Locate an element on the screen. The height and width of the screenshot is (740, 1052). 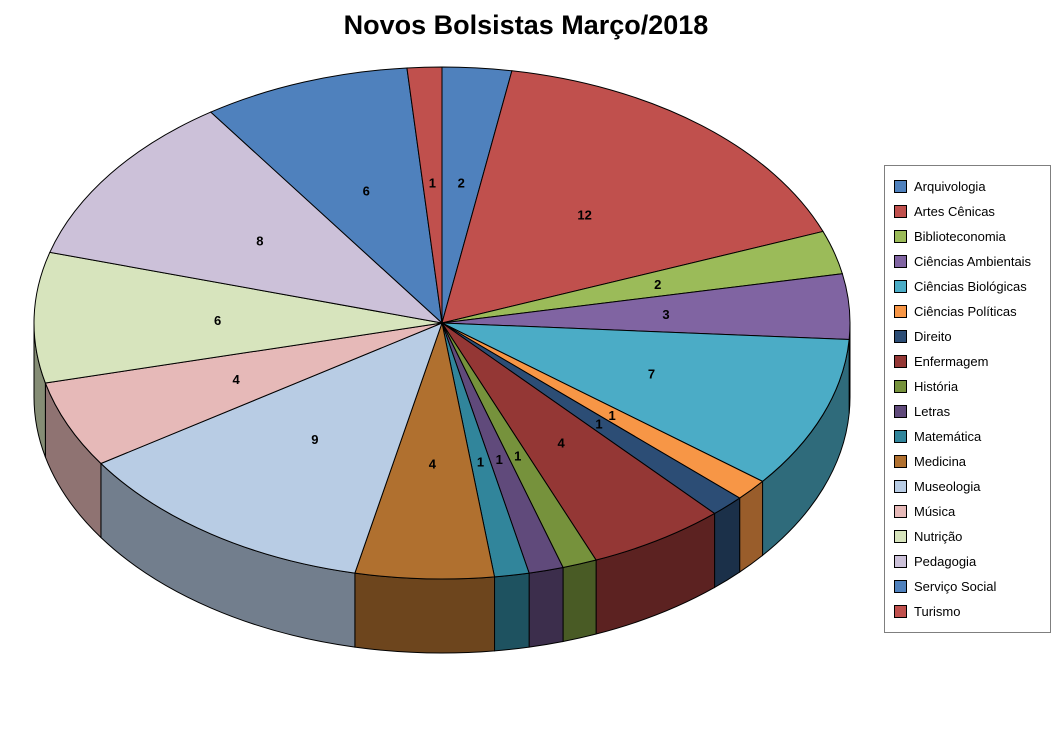
legend-label: Ciências Biológicas is located at coordinates (970, 286).